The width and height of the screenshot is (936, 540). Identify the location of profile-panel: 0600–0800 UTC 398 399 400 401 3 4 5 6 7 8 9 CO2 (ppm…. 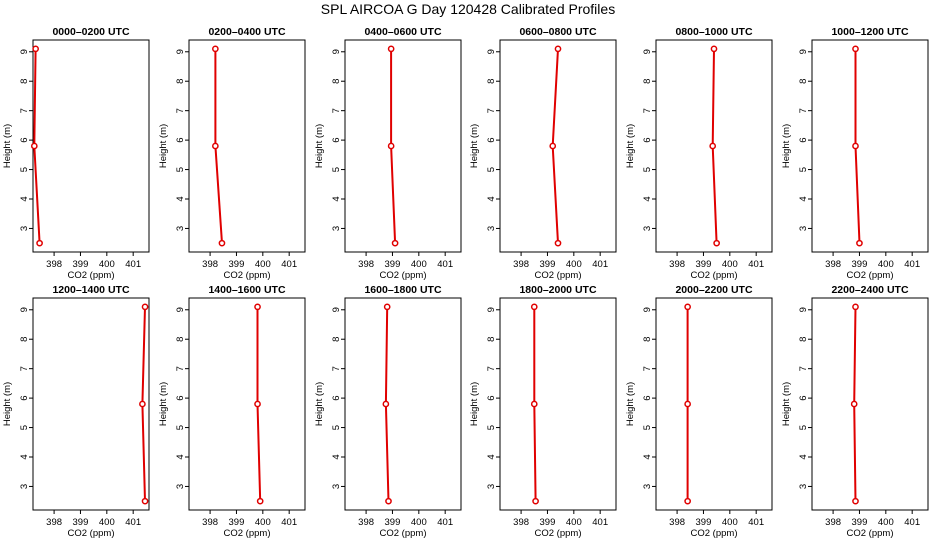
(543, 153).